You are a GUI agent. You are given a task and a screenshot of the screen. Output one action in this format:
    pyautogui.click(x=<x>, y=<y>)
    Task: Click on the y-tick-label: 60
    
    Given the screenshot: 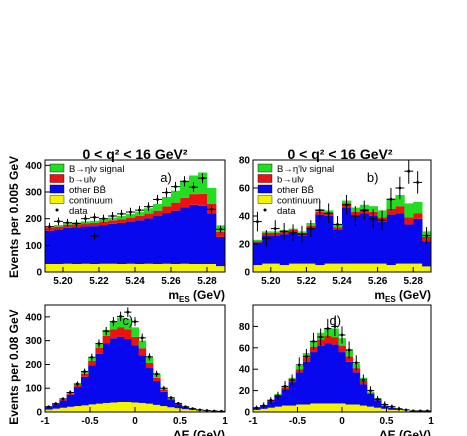 What is the action you would take?
    pyautogui.click(x=245, y=189)
    